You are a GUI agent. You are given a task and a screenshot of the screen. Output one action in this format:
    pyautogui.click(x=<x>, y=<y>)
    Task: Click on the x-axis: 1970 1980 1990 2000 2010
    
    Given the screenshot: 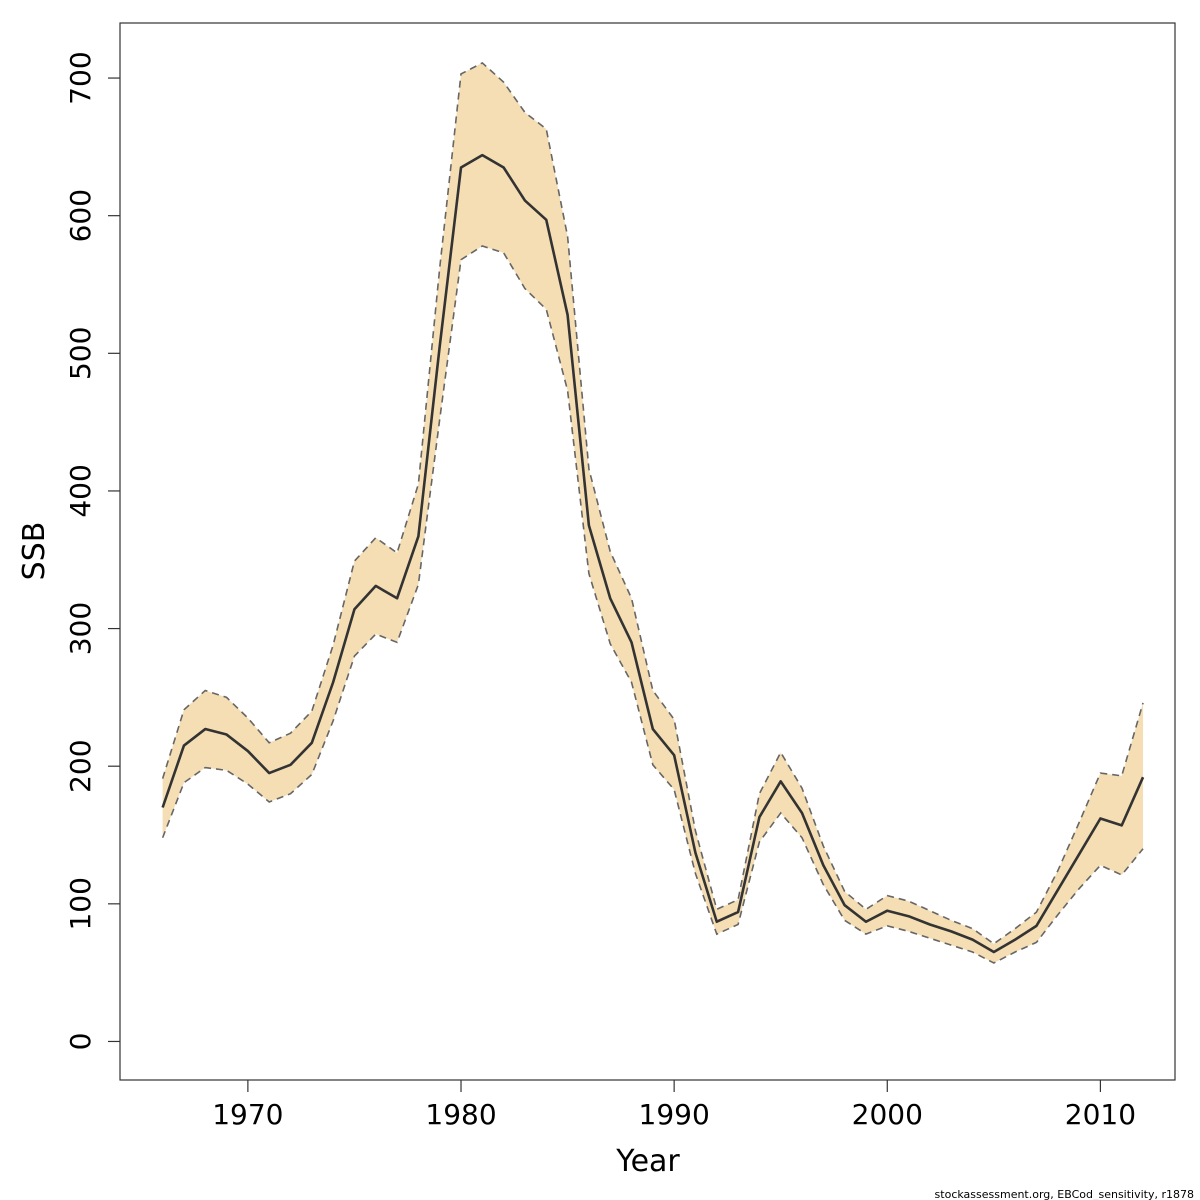 What is the action you would take?
    pyautogui.click(x=674, y=1105)
    